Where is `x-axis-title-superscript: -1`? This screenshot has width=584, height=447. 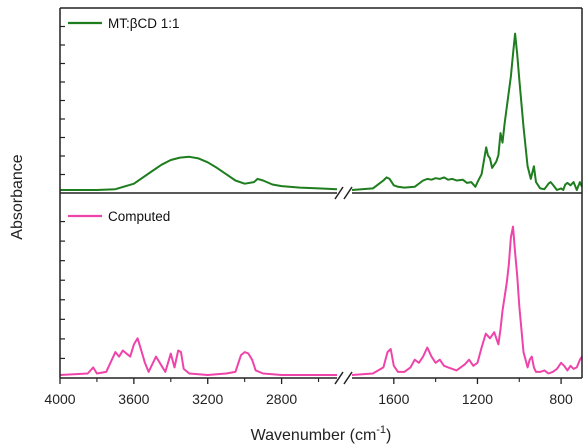 x-axis-title-superscript: -1 is located at coordinates (381, 430).